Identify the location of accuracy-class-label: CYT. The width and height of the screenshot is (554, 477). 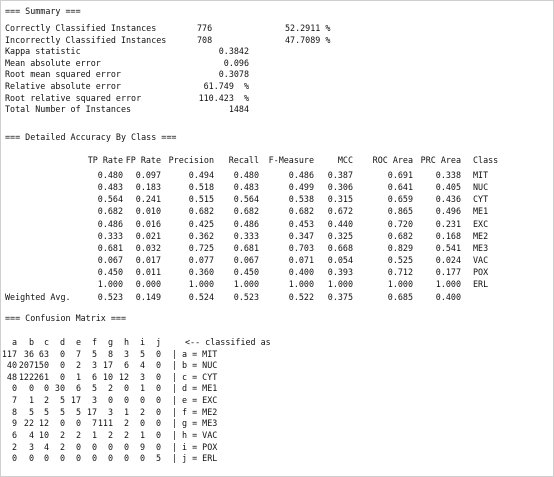
(481, 199).